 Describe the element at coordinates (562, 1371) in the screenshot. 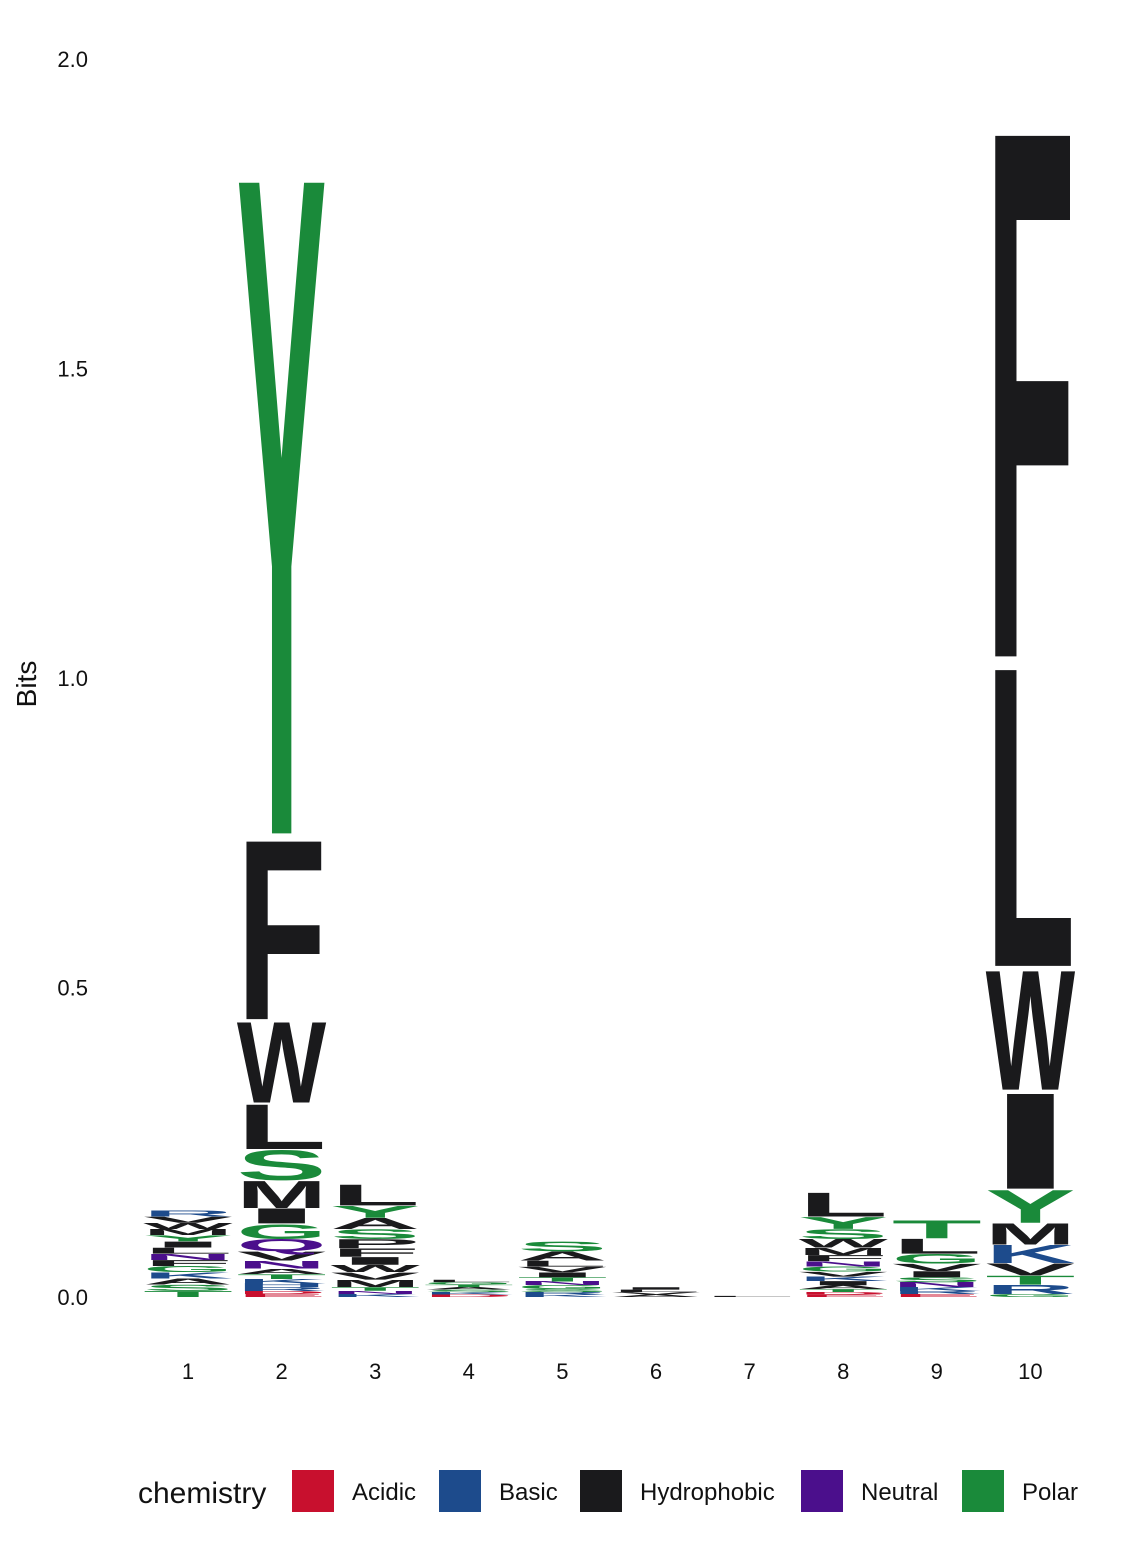

I see `x-tick-label: 5` at that location.